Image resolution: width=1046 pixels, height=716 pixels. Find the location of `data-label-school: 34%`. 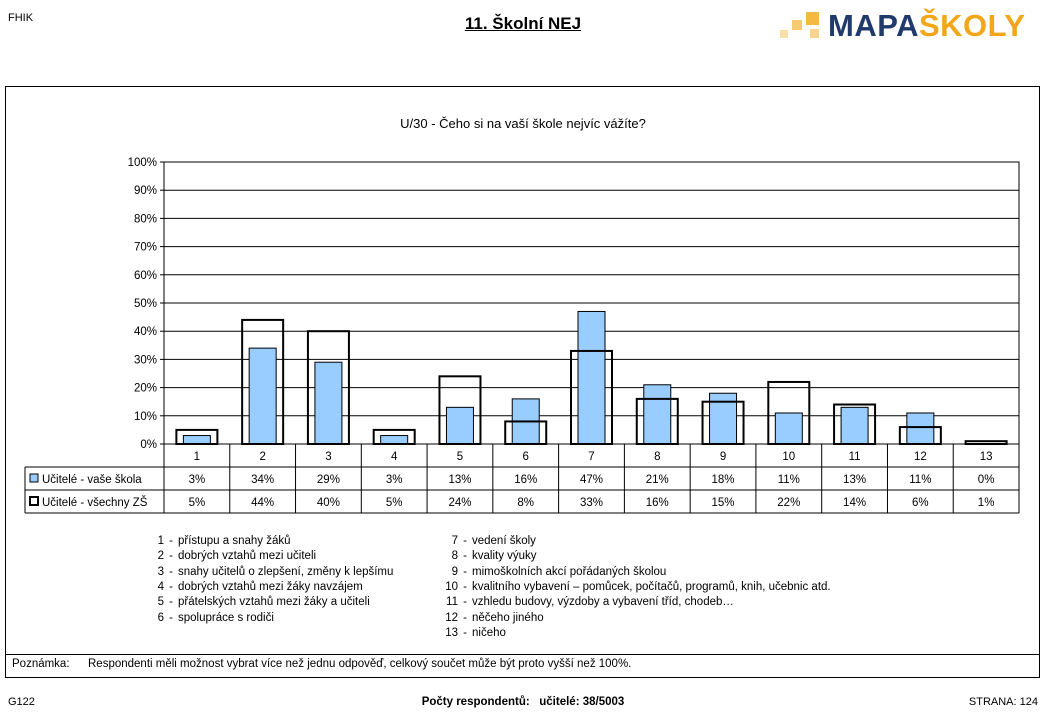

data-label-school: 34% is located at coordinates (262, 480).